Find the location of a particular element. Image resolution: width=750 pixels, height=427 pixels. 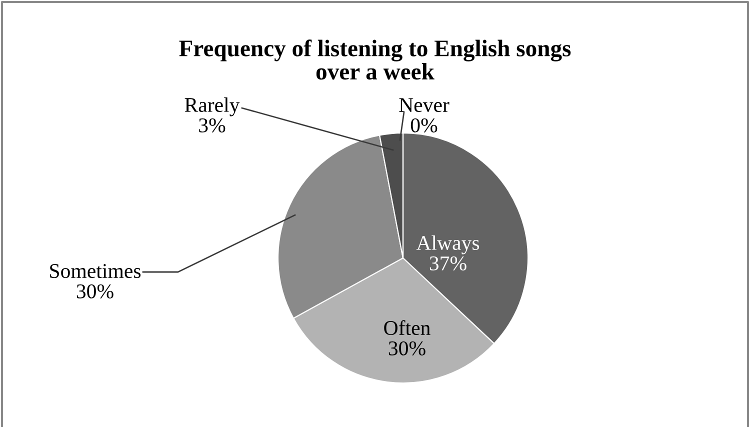

slice-label: Always is located at coordinates (448, 244).